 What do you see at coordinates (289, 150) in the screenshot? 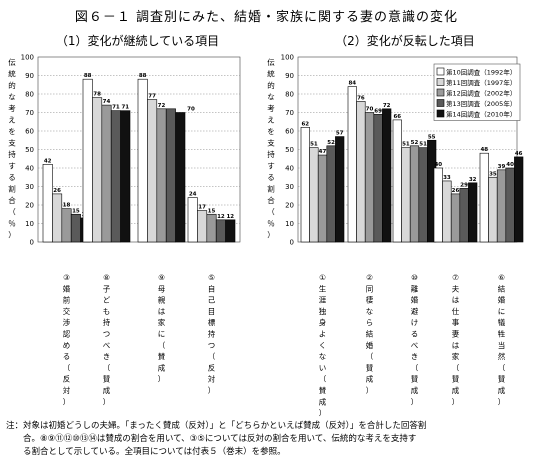
I see `right-y-tick-label: 50` at bounding box center [289, 150].